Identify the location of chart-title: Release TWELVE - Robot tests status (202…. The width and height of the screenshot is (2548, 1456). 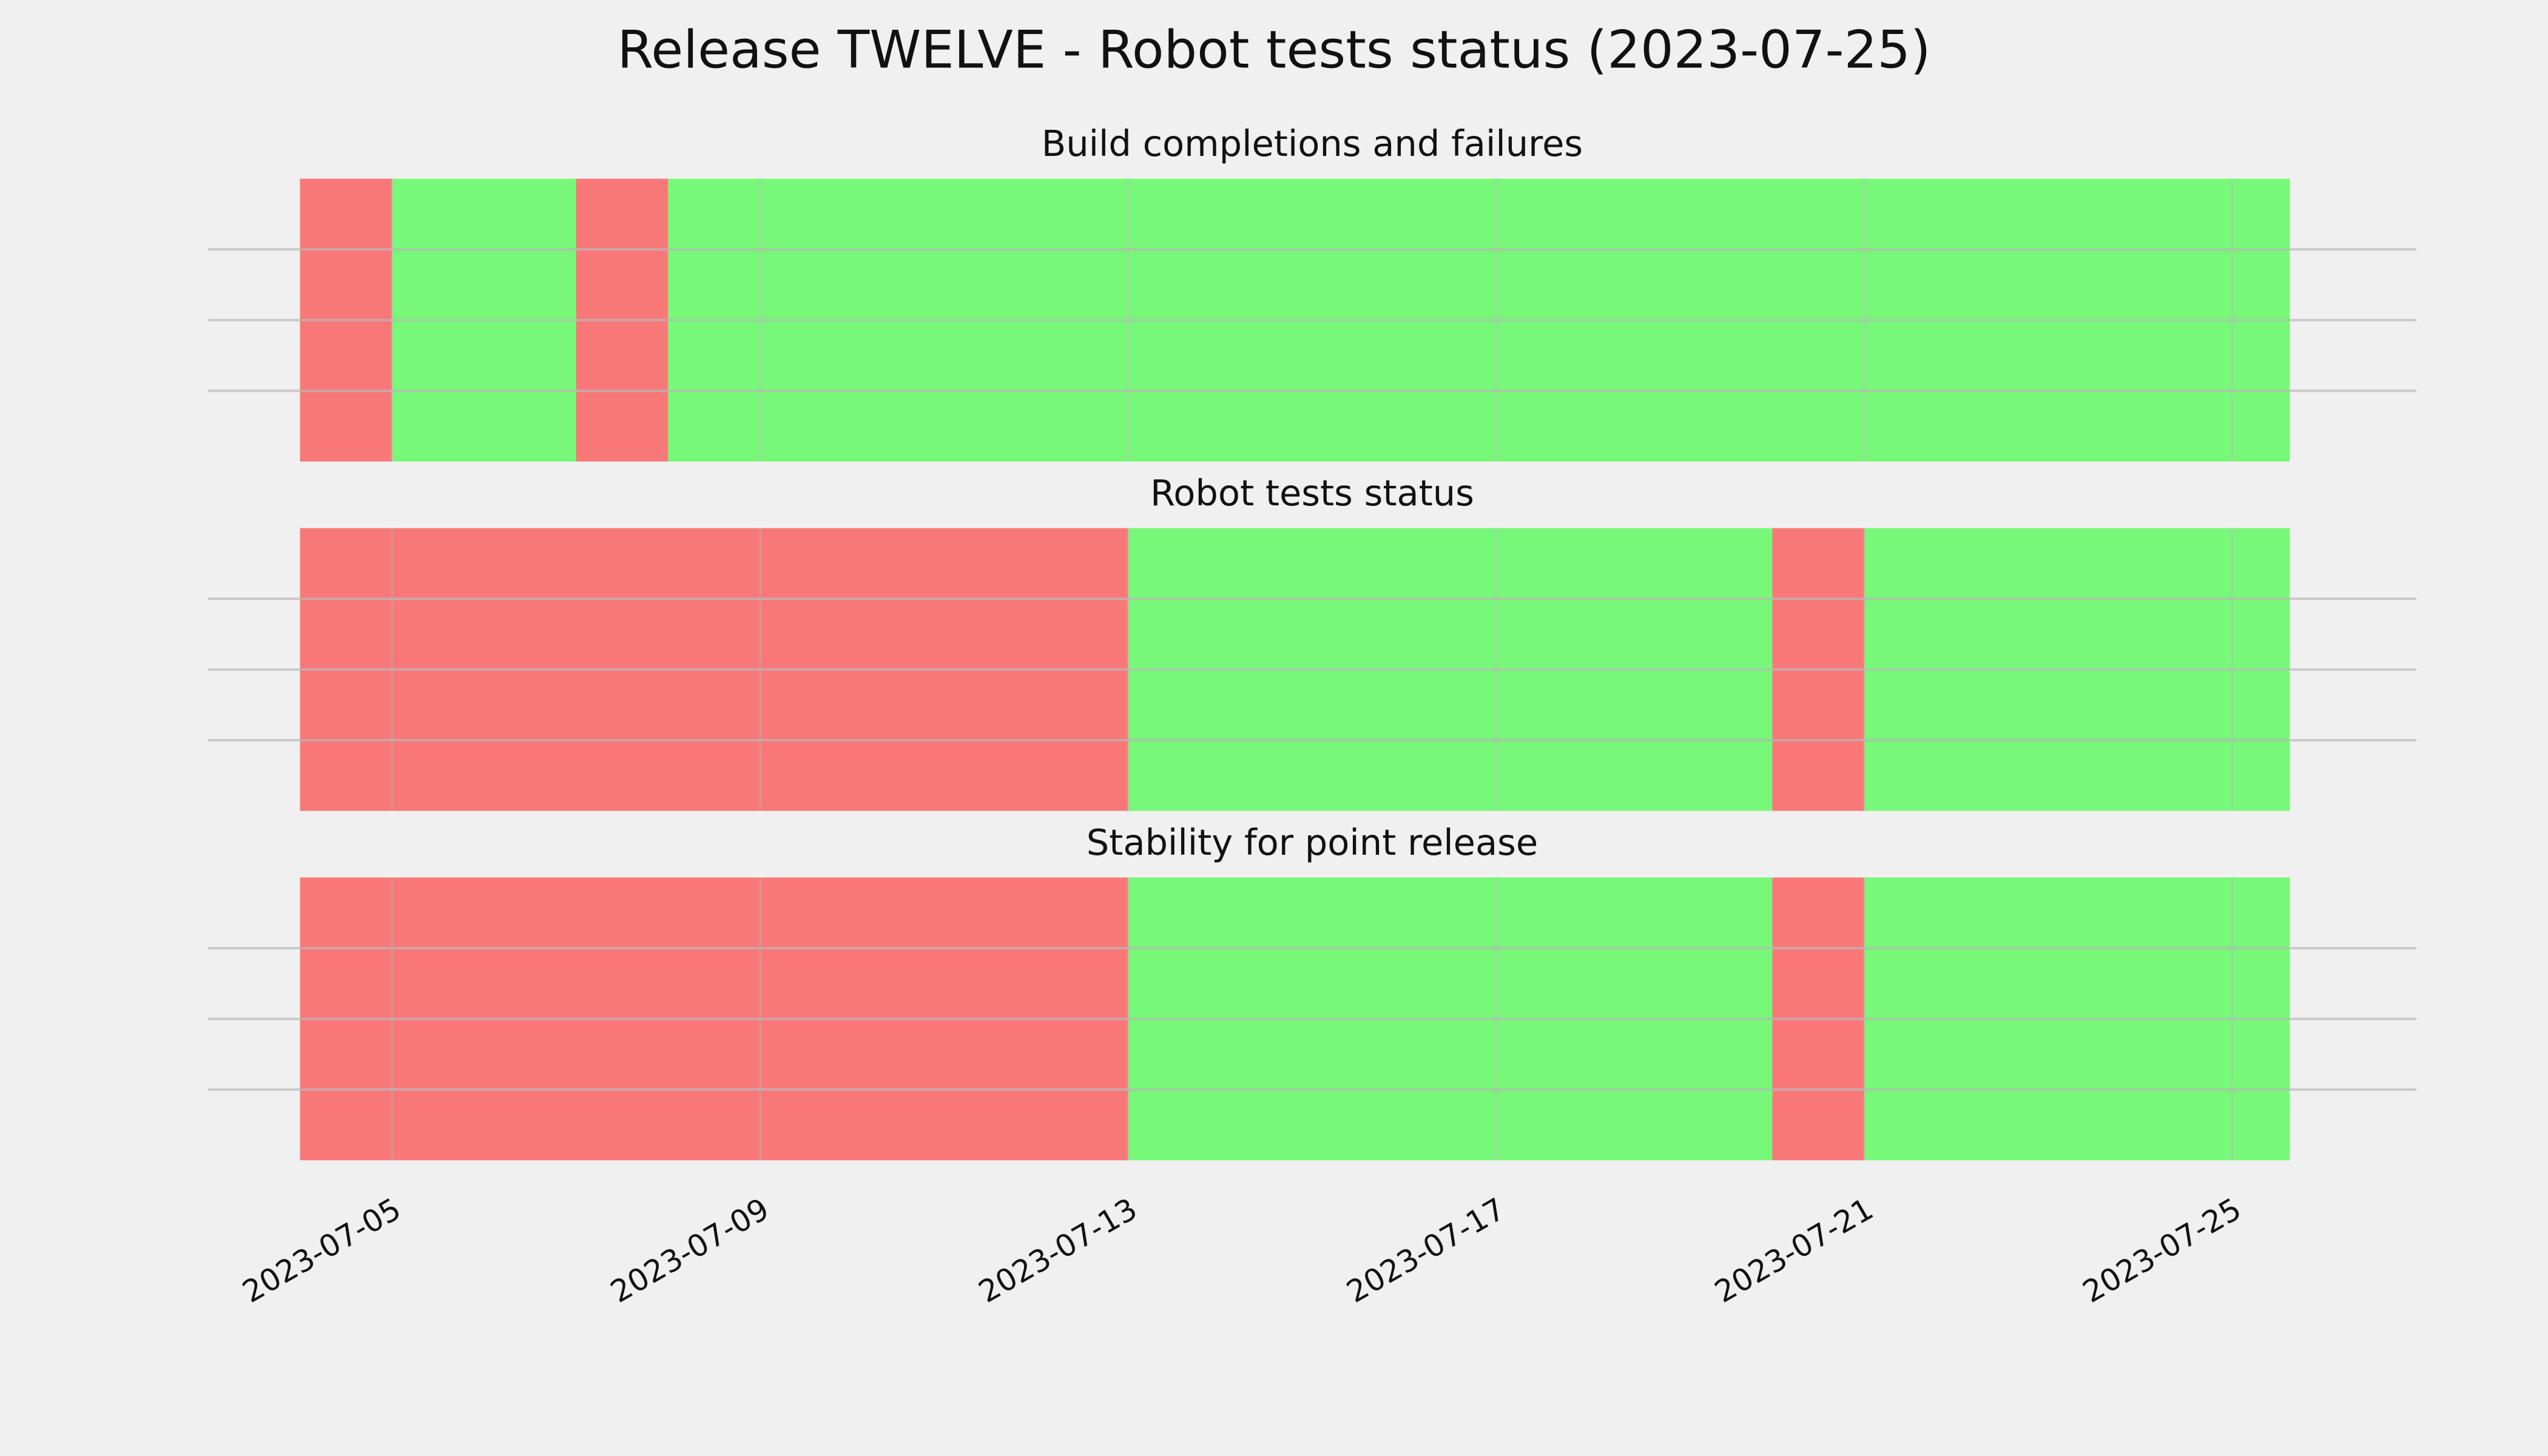
(1273, 49).